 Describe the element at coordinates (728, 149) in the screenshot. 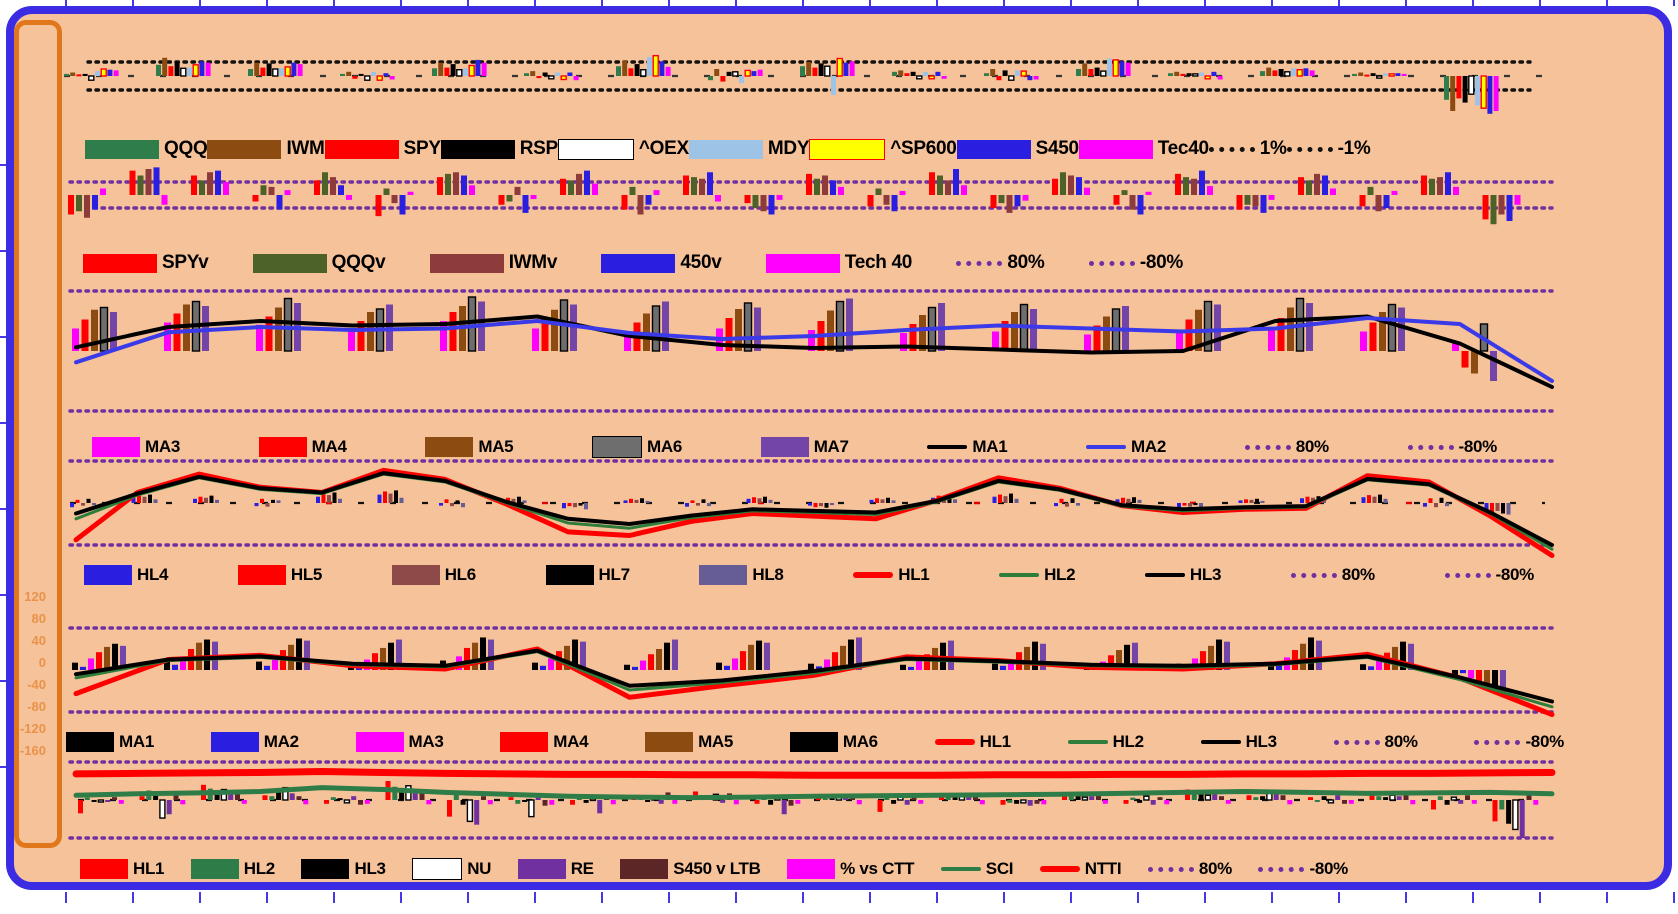

I see `legend-row-percent-change: QQQ IWM SPY RSP ^OEX MDY ^SP600 S450 Tec40 1% -1%` at that location.